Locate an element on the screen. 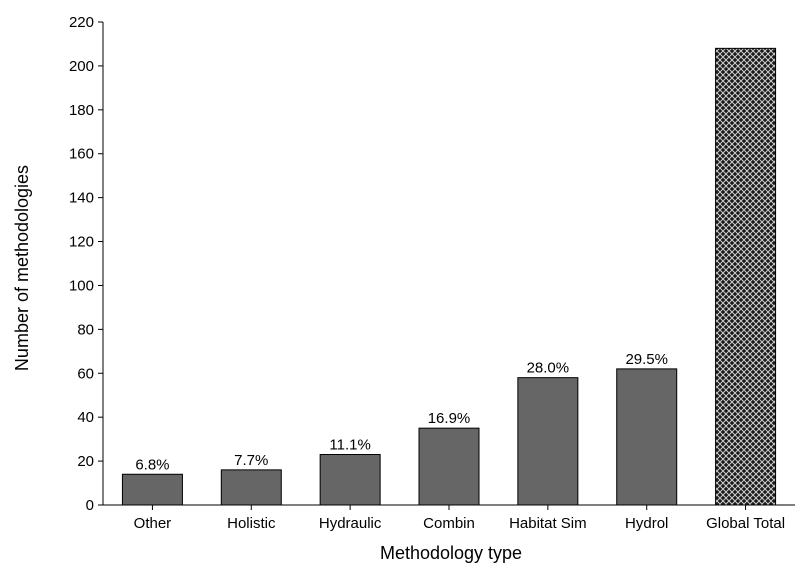  x-tick-label: Habitat Sim is located at coordinates (548, 523).